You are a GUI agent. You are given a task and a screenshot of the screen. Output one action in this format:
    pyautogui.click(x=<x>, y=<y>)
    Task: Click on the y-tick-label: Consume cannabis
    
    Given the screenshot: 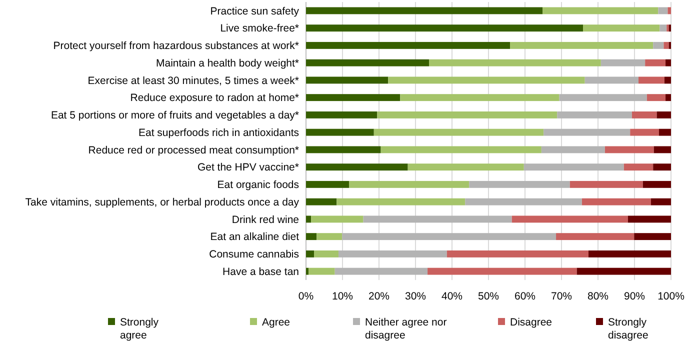 What is the action you would take?
    pyautogui.click(x=254, y=254)
    